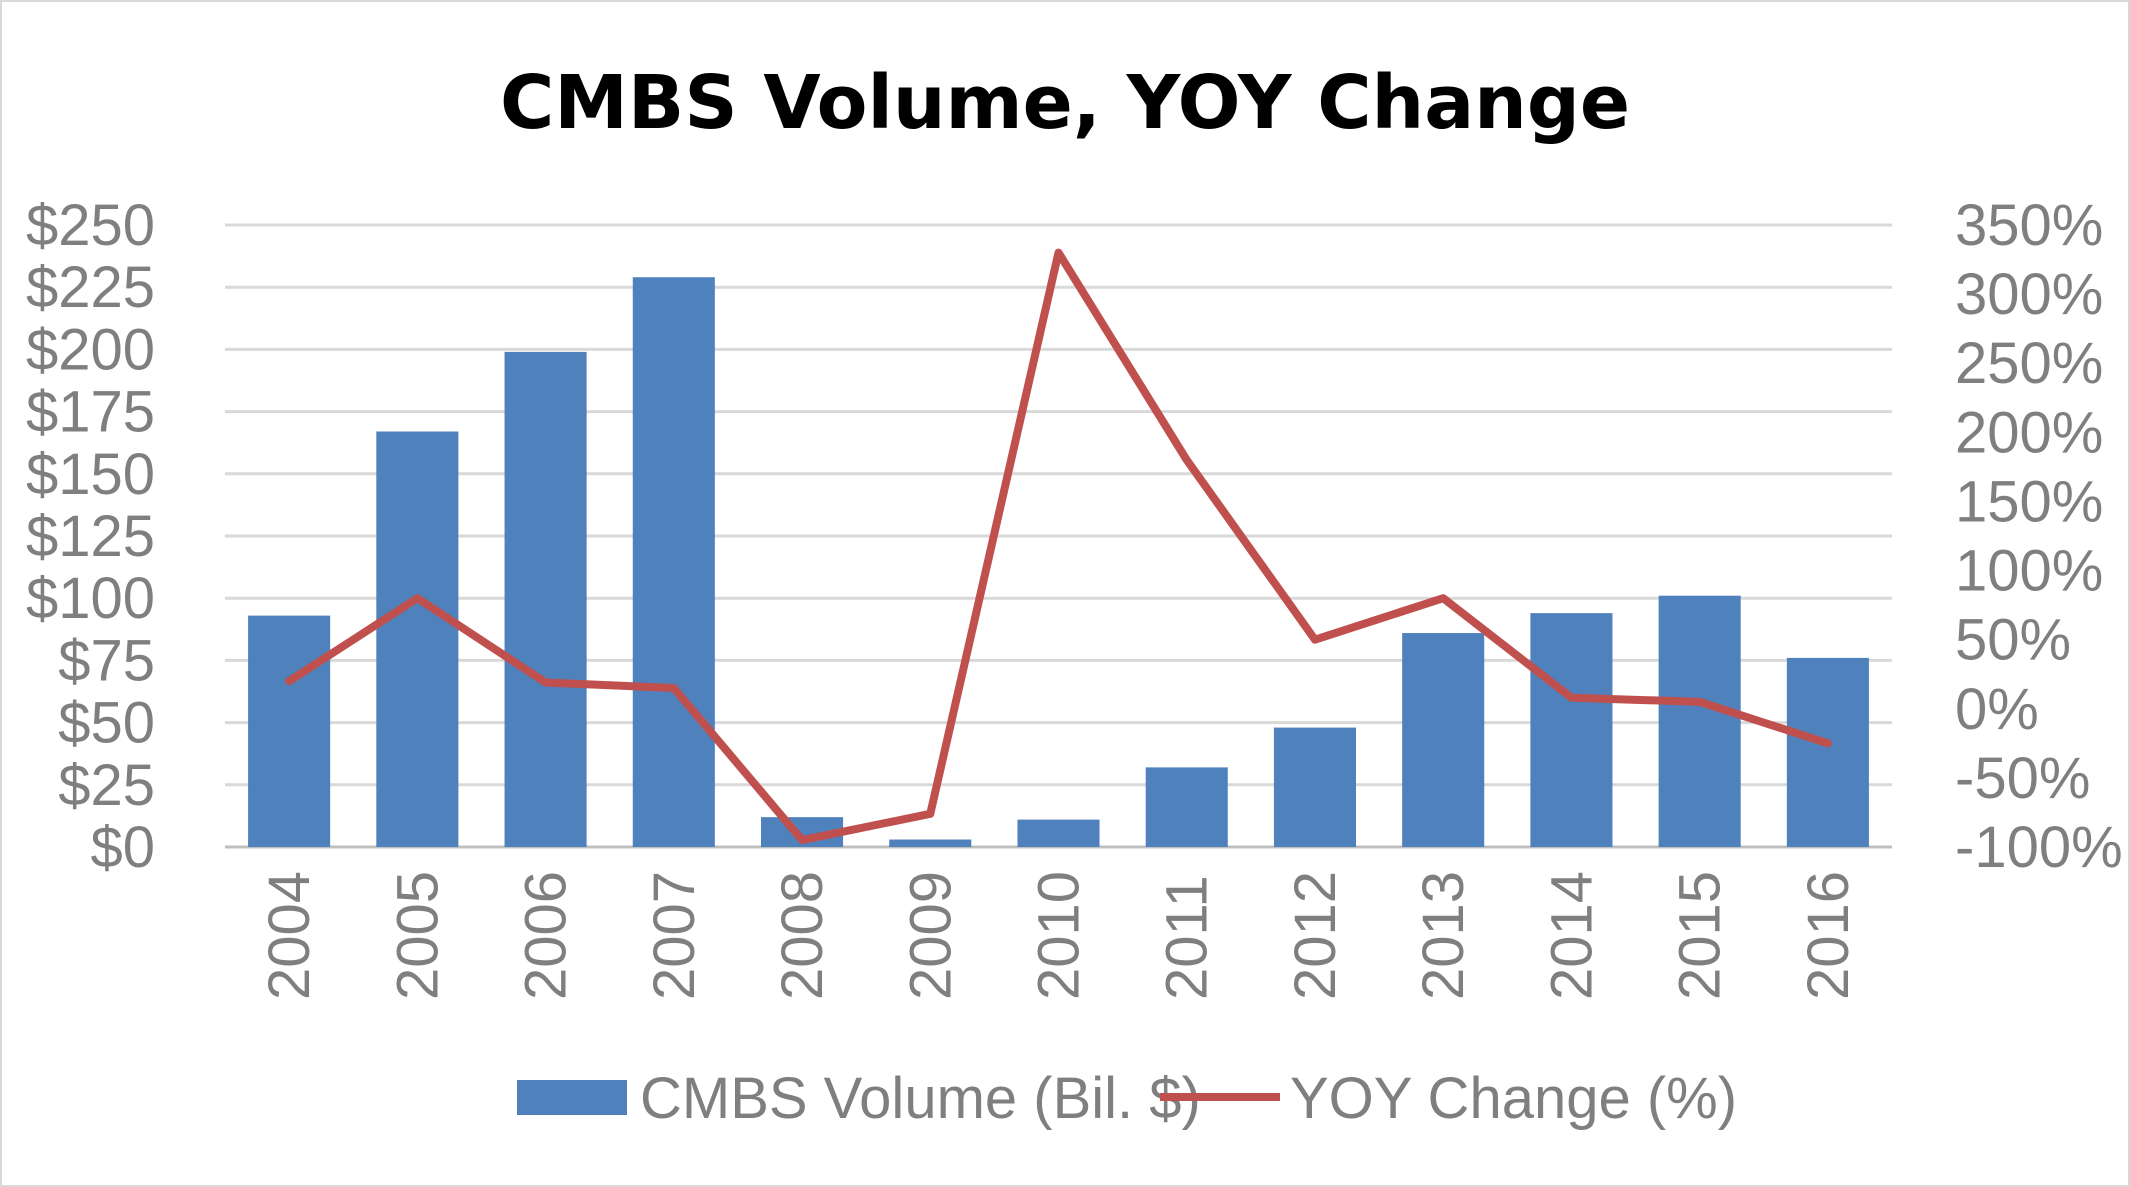 This screenshot has width=2130, height=1187. What do you see at coordinates (930, 935) in the screenshot?
I see `x-tick-label: 2009` at bounding box center [930, 935].